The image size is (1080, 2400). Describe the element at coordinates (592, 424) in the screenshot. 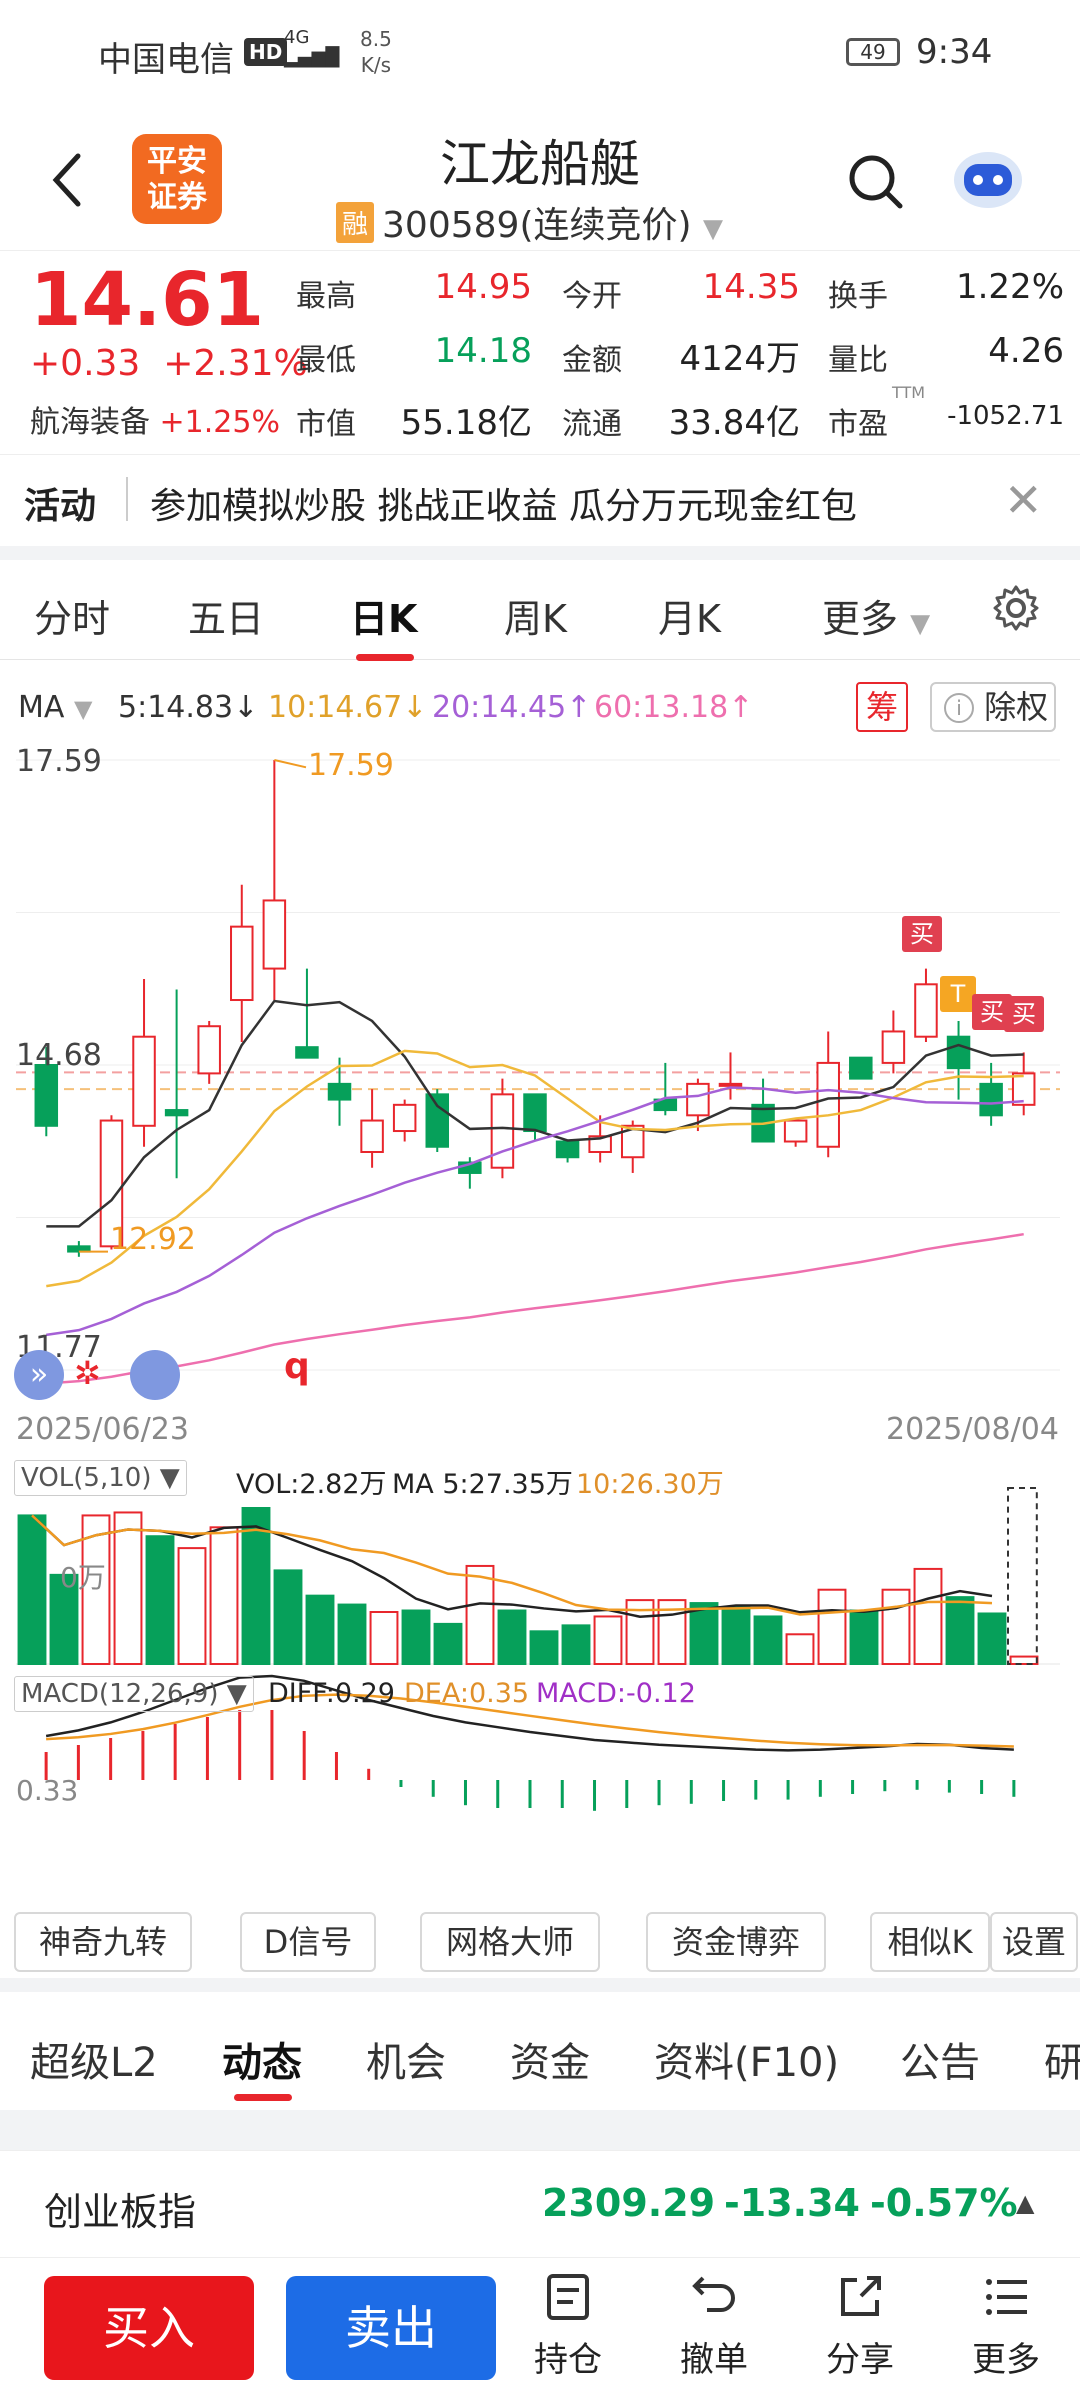

I see `float-cap-label: 流通` at that location.